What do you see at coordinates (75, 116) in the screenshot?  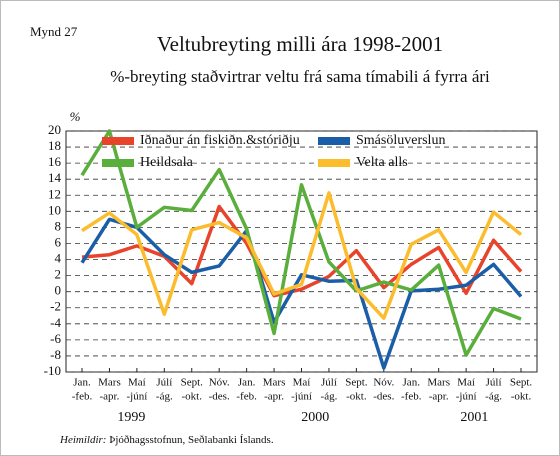 I see `y-axis-label: %` at bounding box center [75, 116].